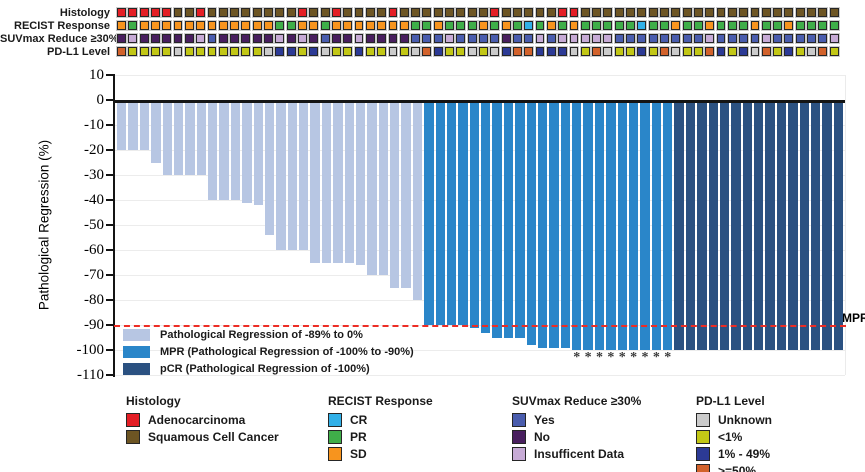 This screenshot has height=472, width=865. Describe the element at coordinates (197, 419) in the screenshot. I see `legend-item-label: Adenocarcinoma` at that location.